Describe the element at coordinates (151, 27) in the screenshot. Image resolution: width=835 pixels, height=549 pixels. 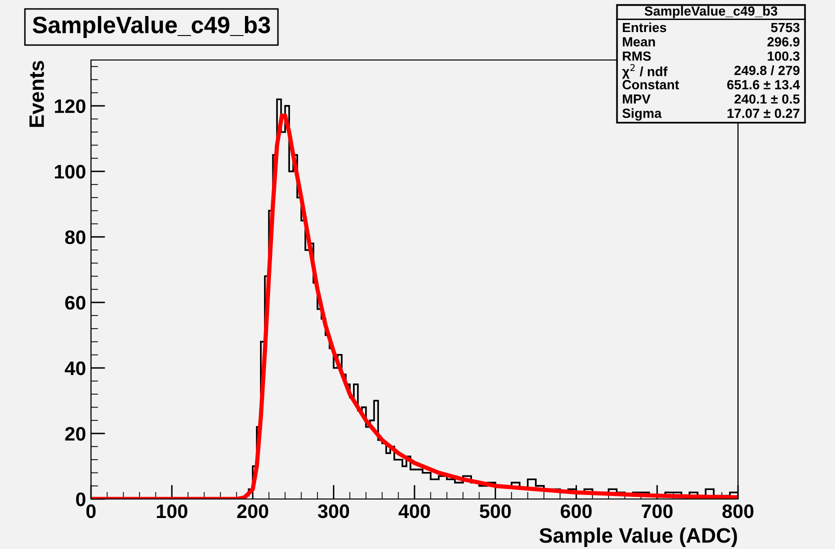
I see `chart-title: SampleValue_c49_b3` at that location.